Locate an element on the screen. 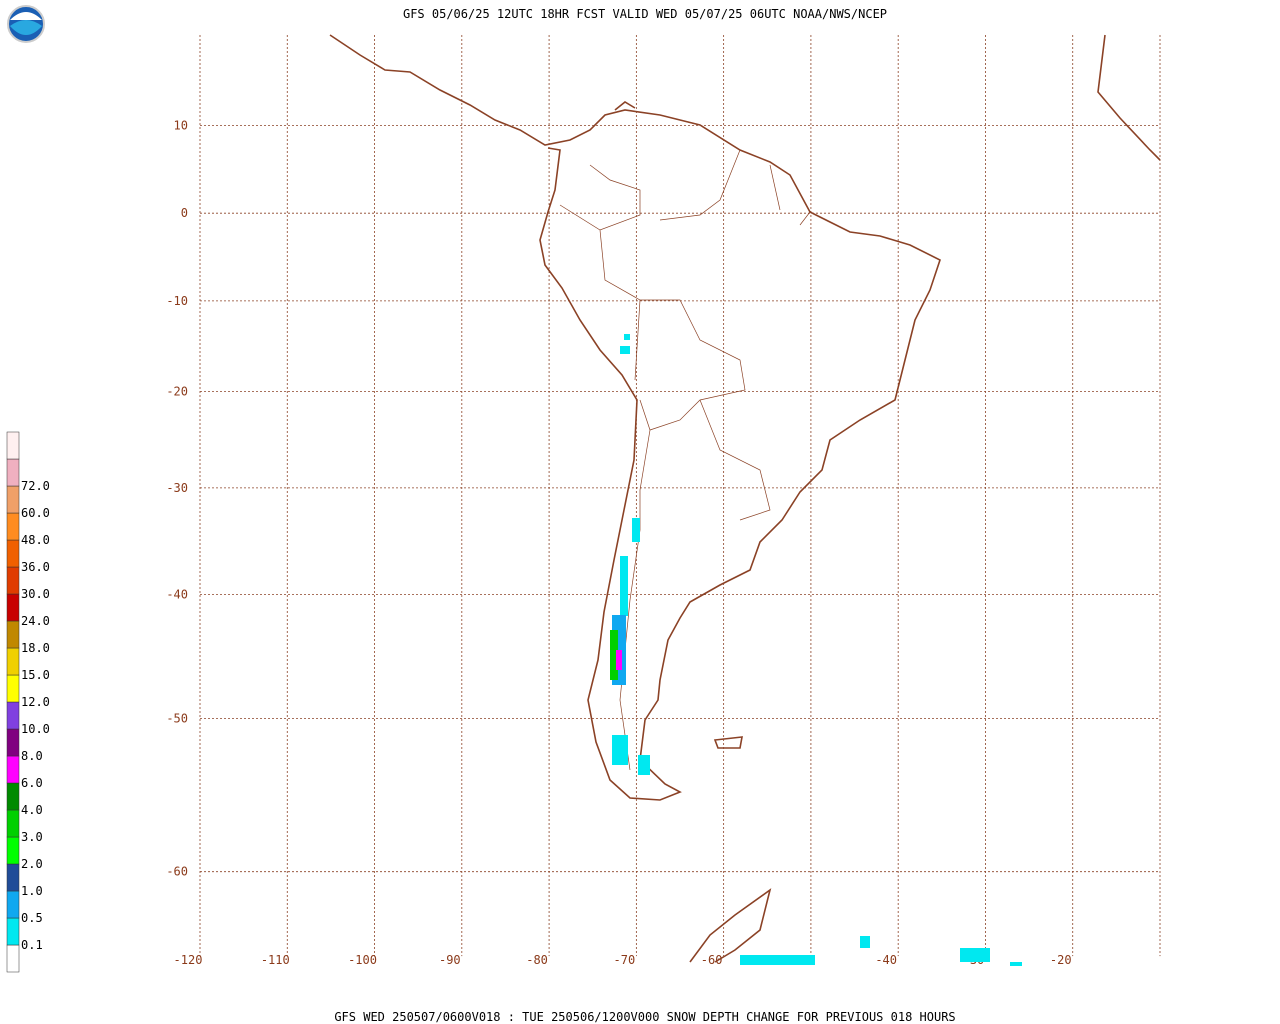 Image resolution: width=1280 pixels, height=1024 pixels. legend-label: 15.0 is located at coordinates (35, 675).